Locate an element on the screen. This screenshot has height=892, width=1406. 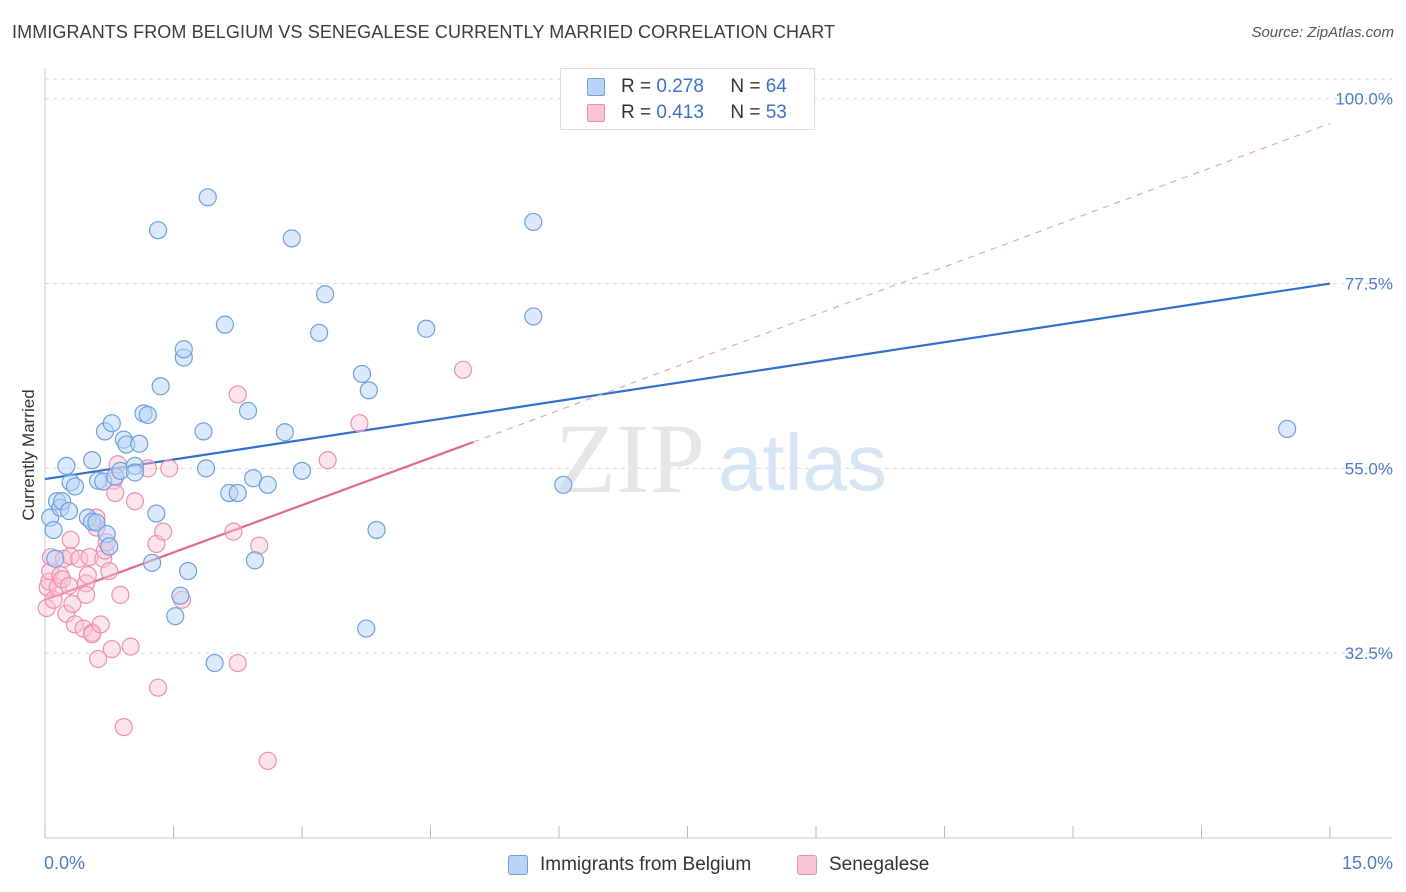
x-tick-label: 15.0% is located at coordinates (1367, 863).